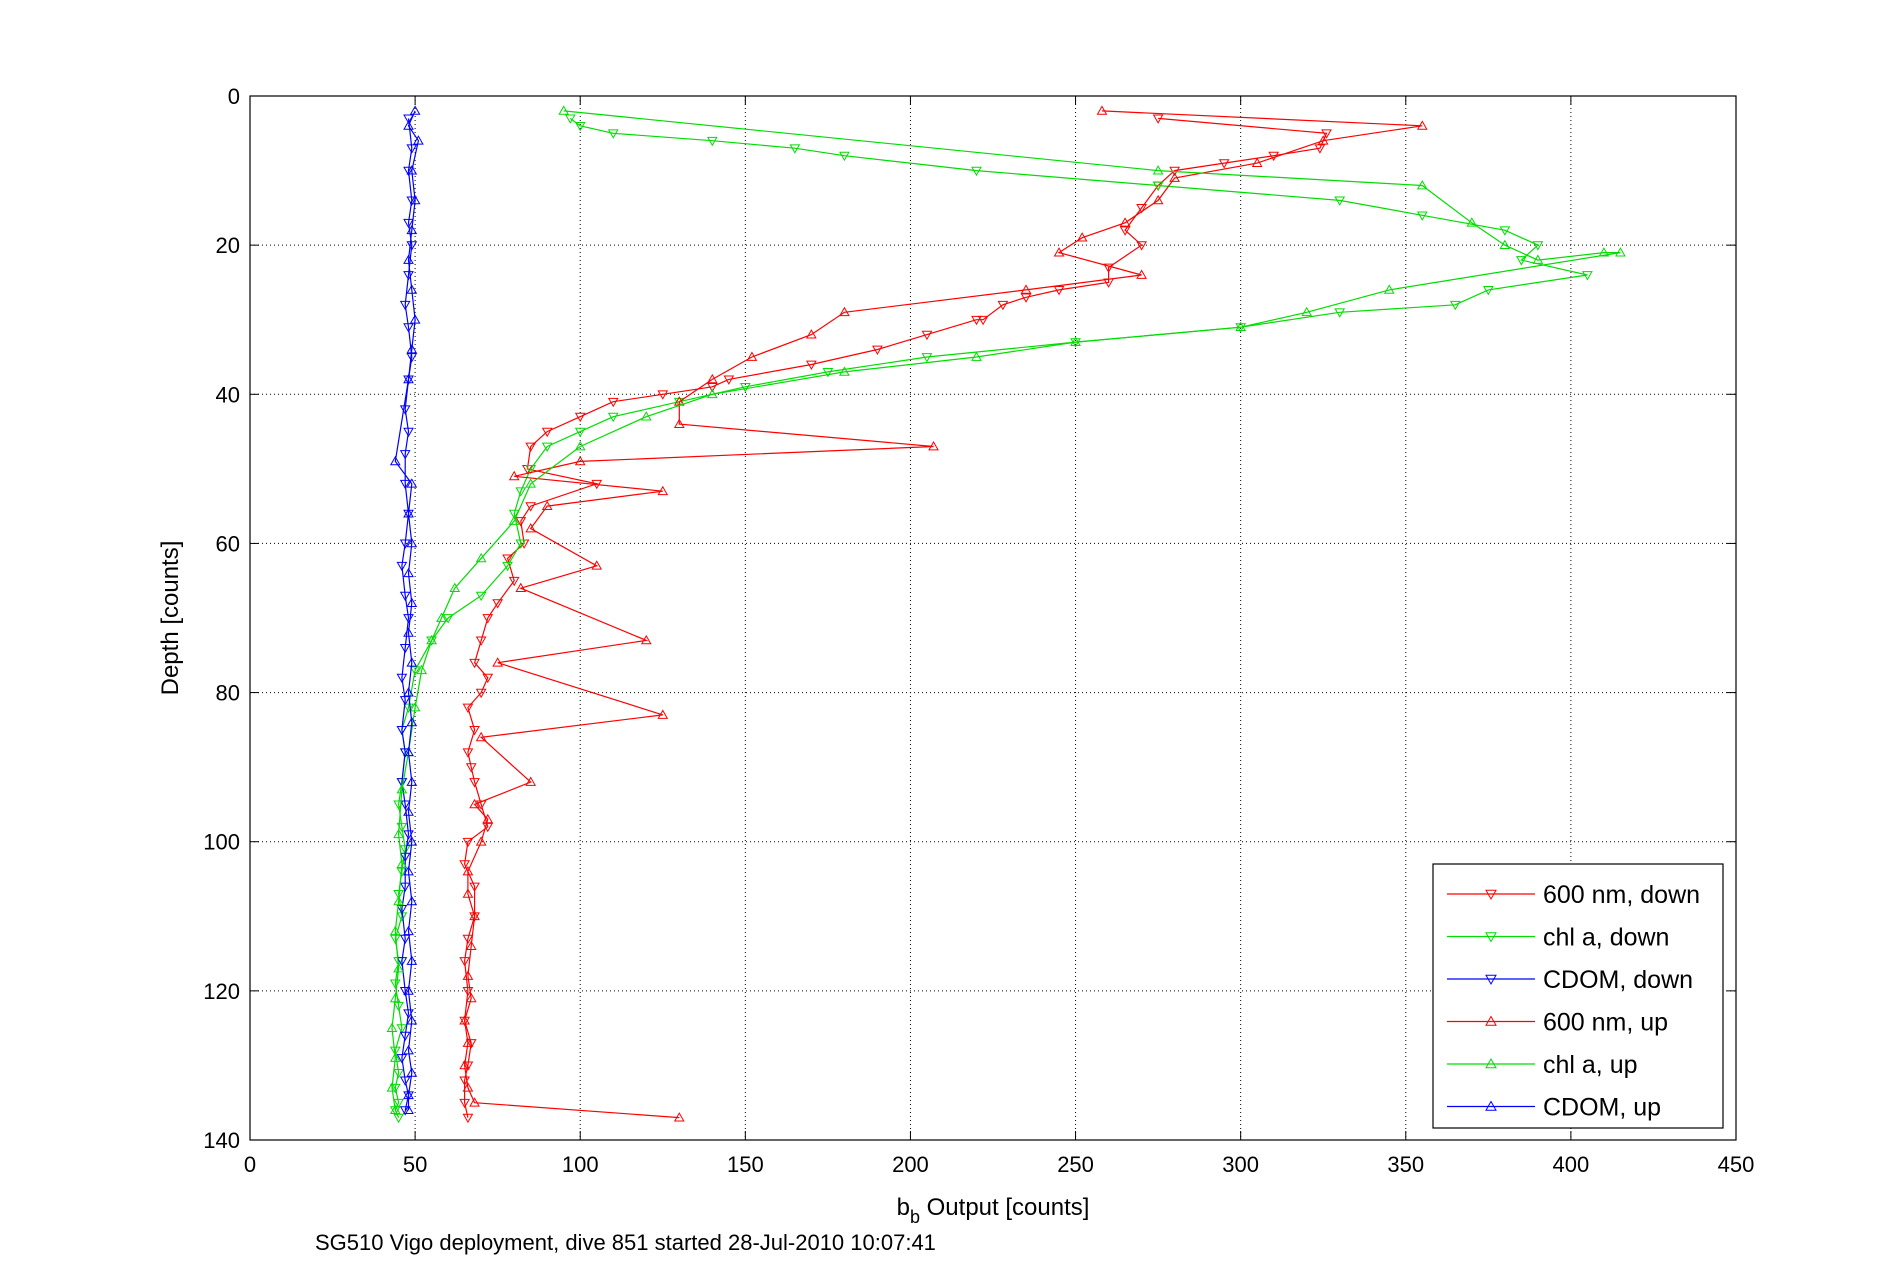 The image size is (1891, 1262). What do you see at coordinates (580, 1164) in the screenshot?
I see `x-tick-label: 100` at bounding box center [580, 1164].